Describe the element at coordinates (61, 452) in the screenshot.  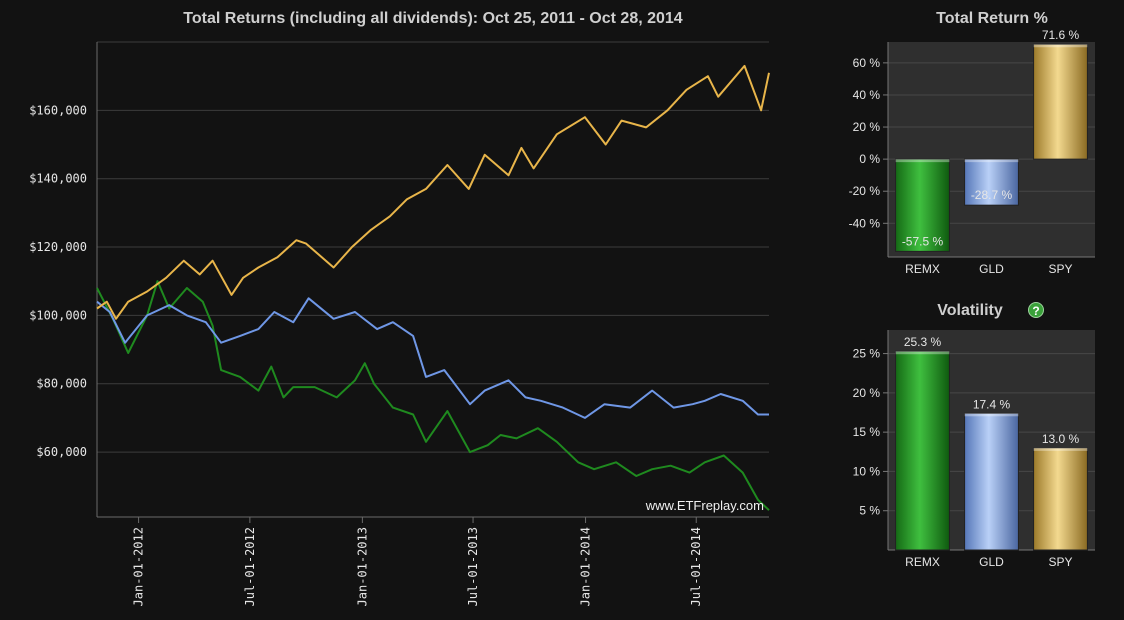
I see `y-tick-label: $60,000` at that location.